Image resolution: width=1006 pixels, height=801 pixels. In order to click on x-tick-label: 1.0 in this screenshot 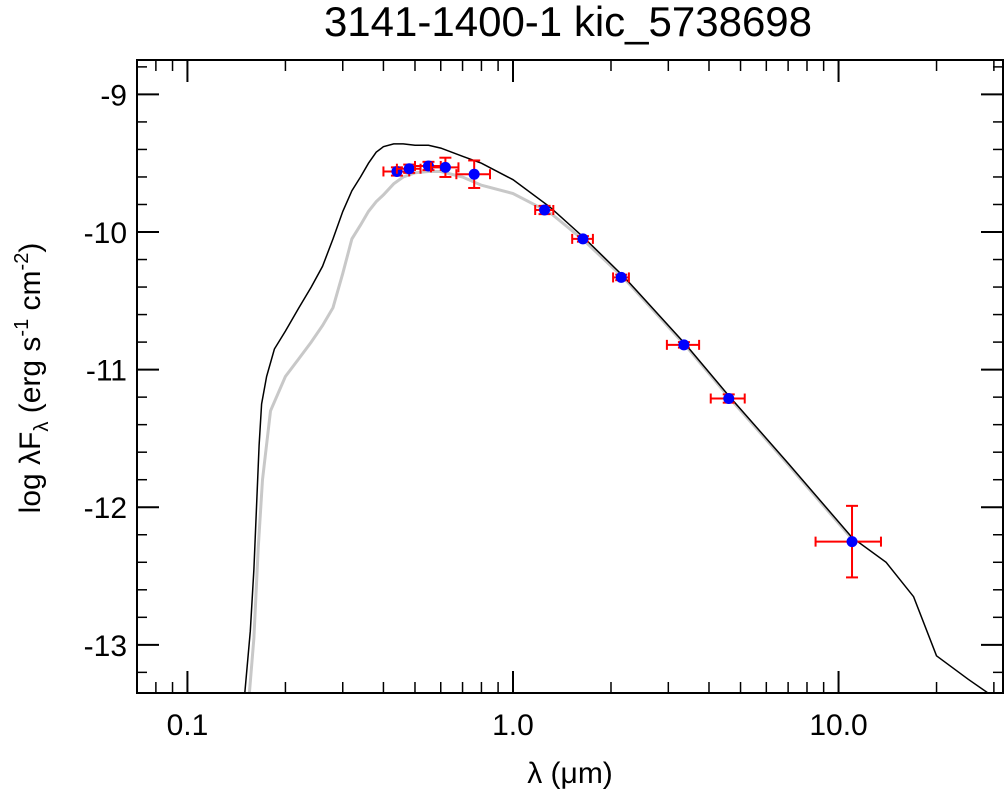, I will do `click(513, 725)`.